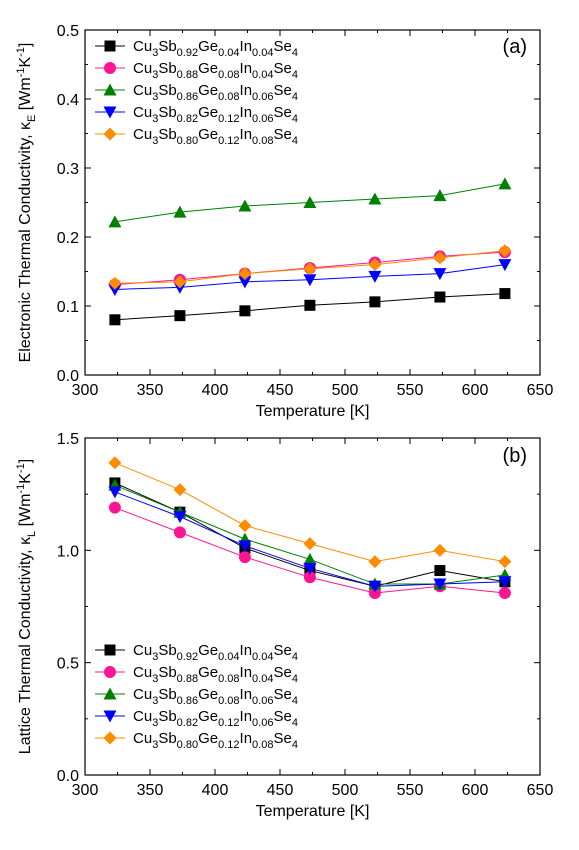 This screenshot has height=850, width=579. I want to click on y-tick-label: 1.0, so click(68, 551).